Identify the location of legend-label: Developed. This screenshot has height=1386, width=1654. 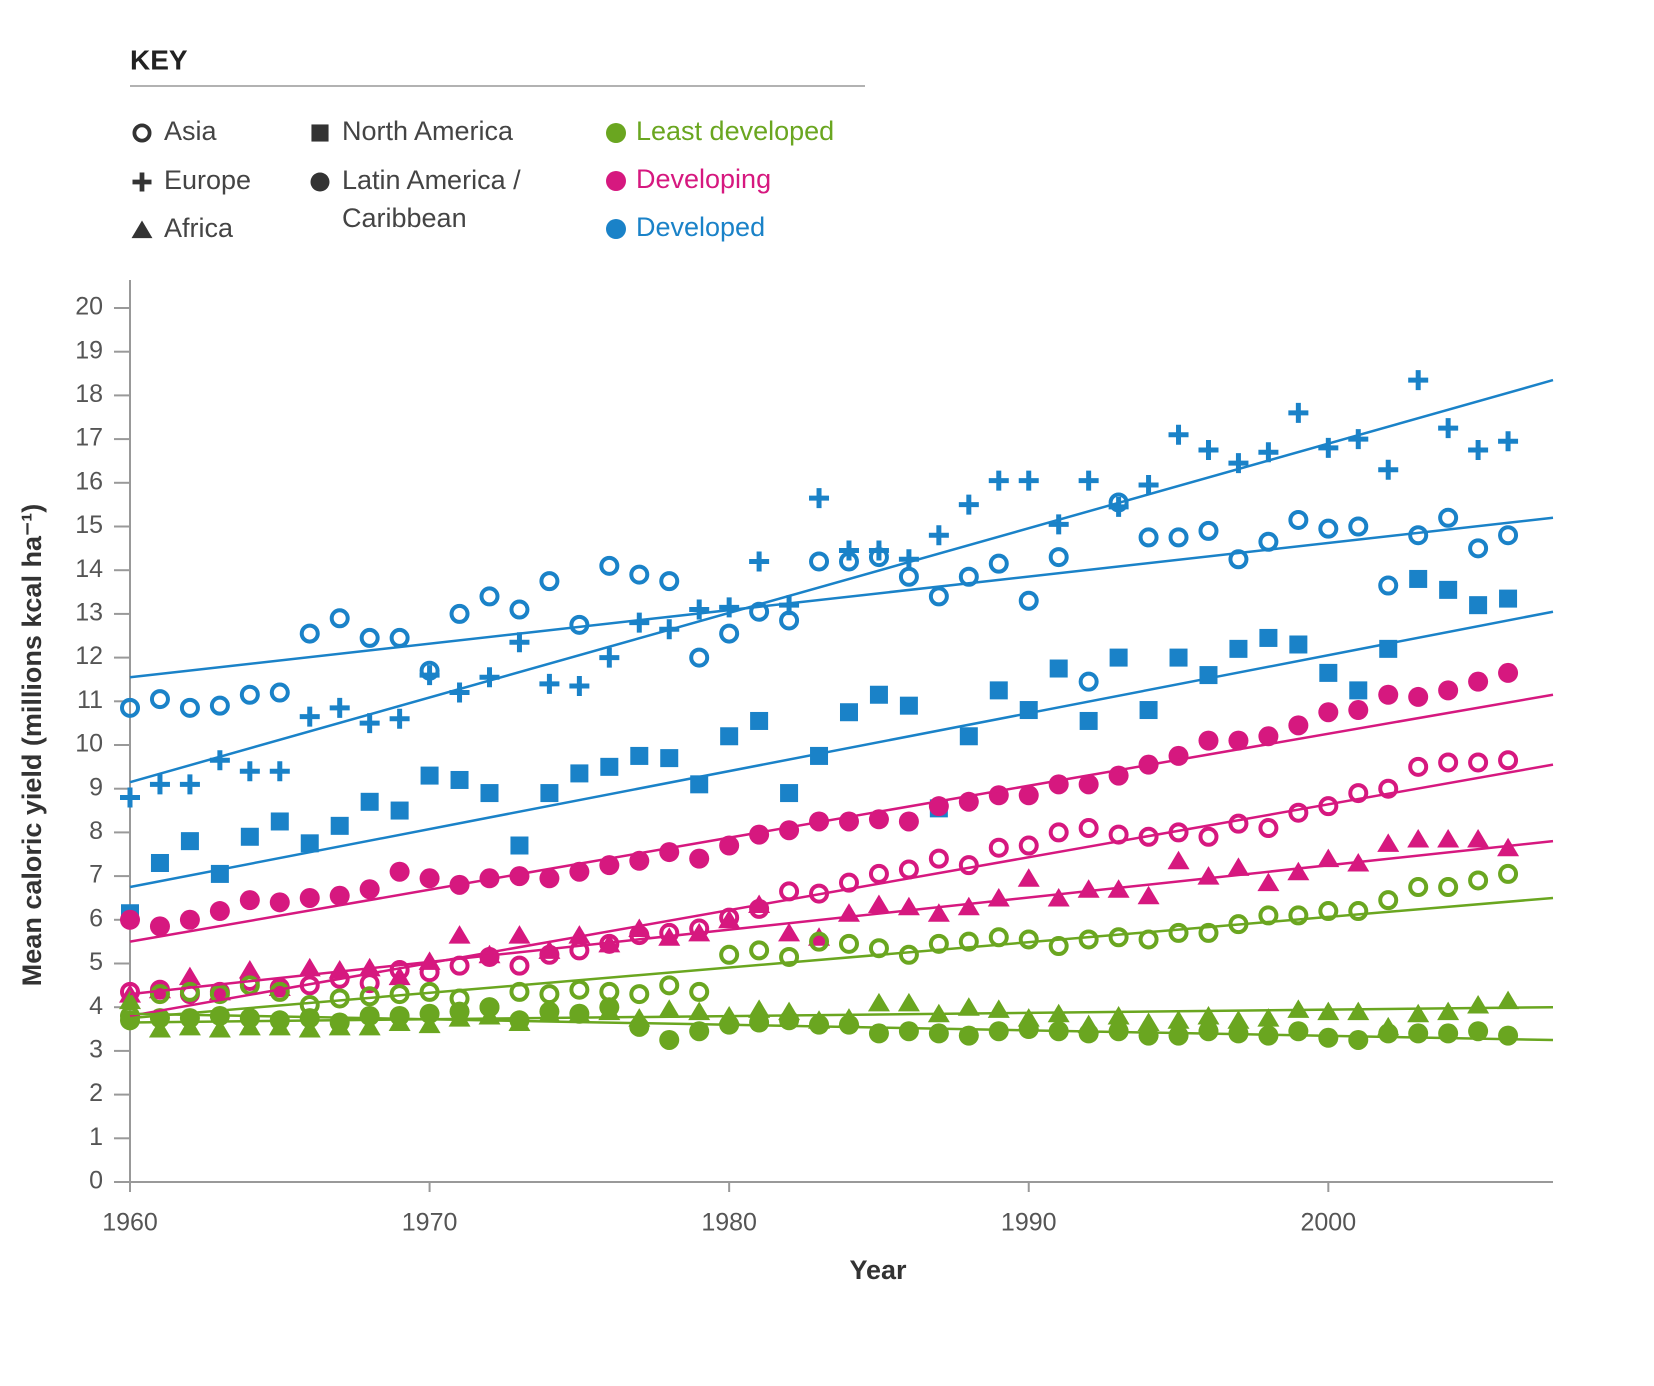
(700, 227).